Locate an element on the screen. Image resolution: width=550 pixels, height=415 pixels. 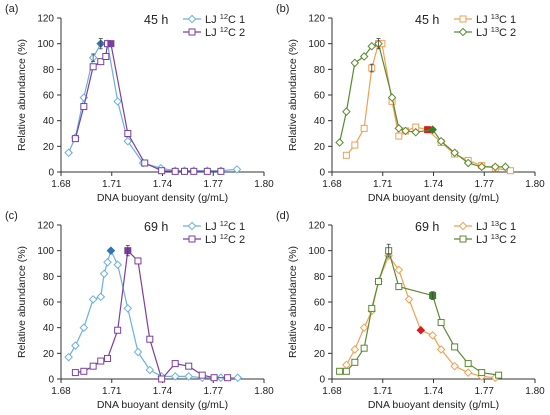
legend-label: LJ 12C 2 is located at coordinates (225, 32).